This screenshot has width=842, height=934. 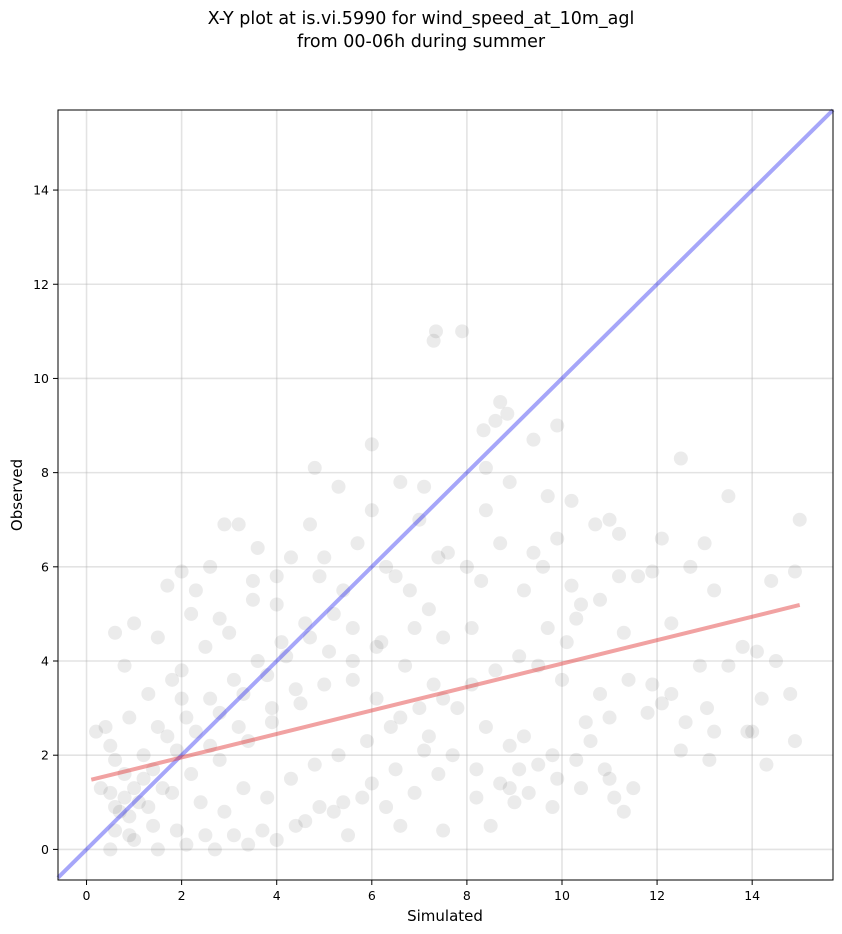 I want to click on y-tick-label: 4, so click(x=45, y=661).